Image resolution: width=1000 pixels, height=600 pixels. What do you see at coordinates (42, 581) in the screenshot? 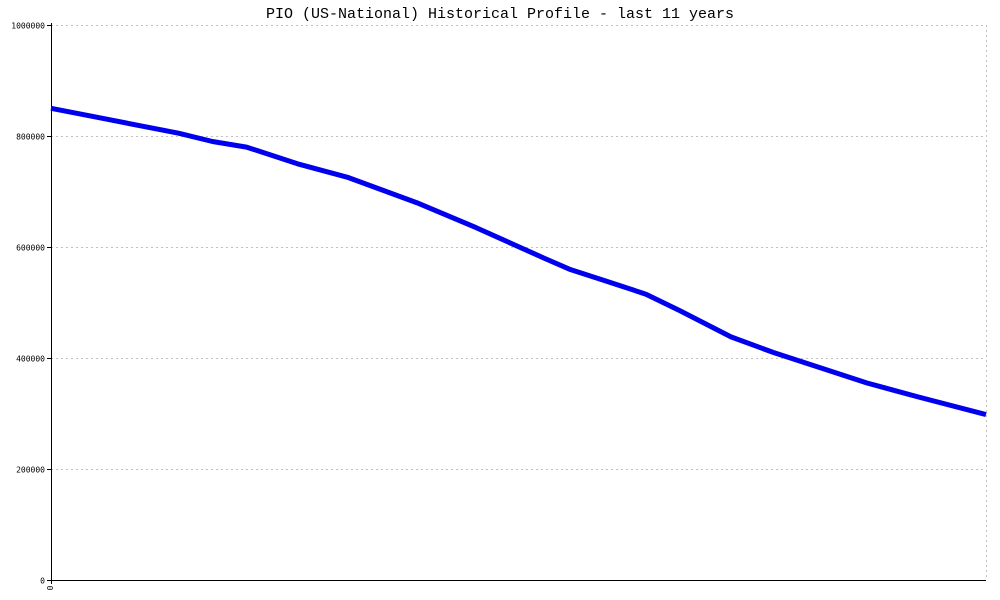
I see `y-tick-label: 0` at bounding box center [42, 581].